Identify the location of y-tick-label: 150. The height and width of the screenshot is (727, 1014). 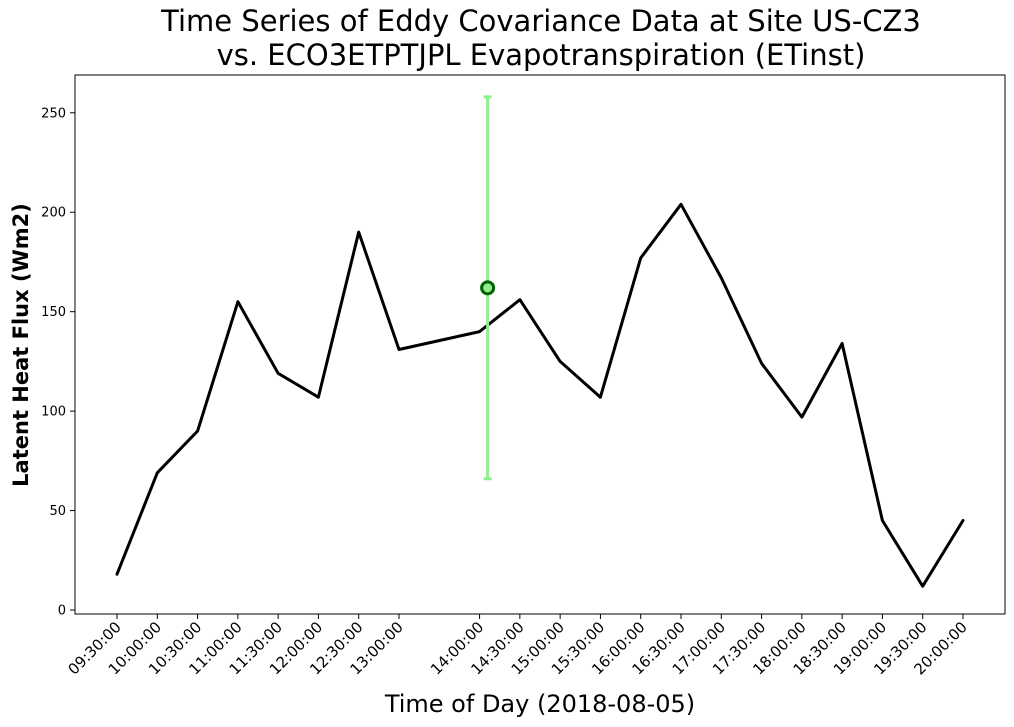
(53, 312).